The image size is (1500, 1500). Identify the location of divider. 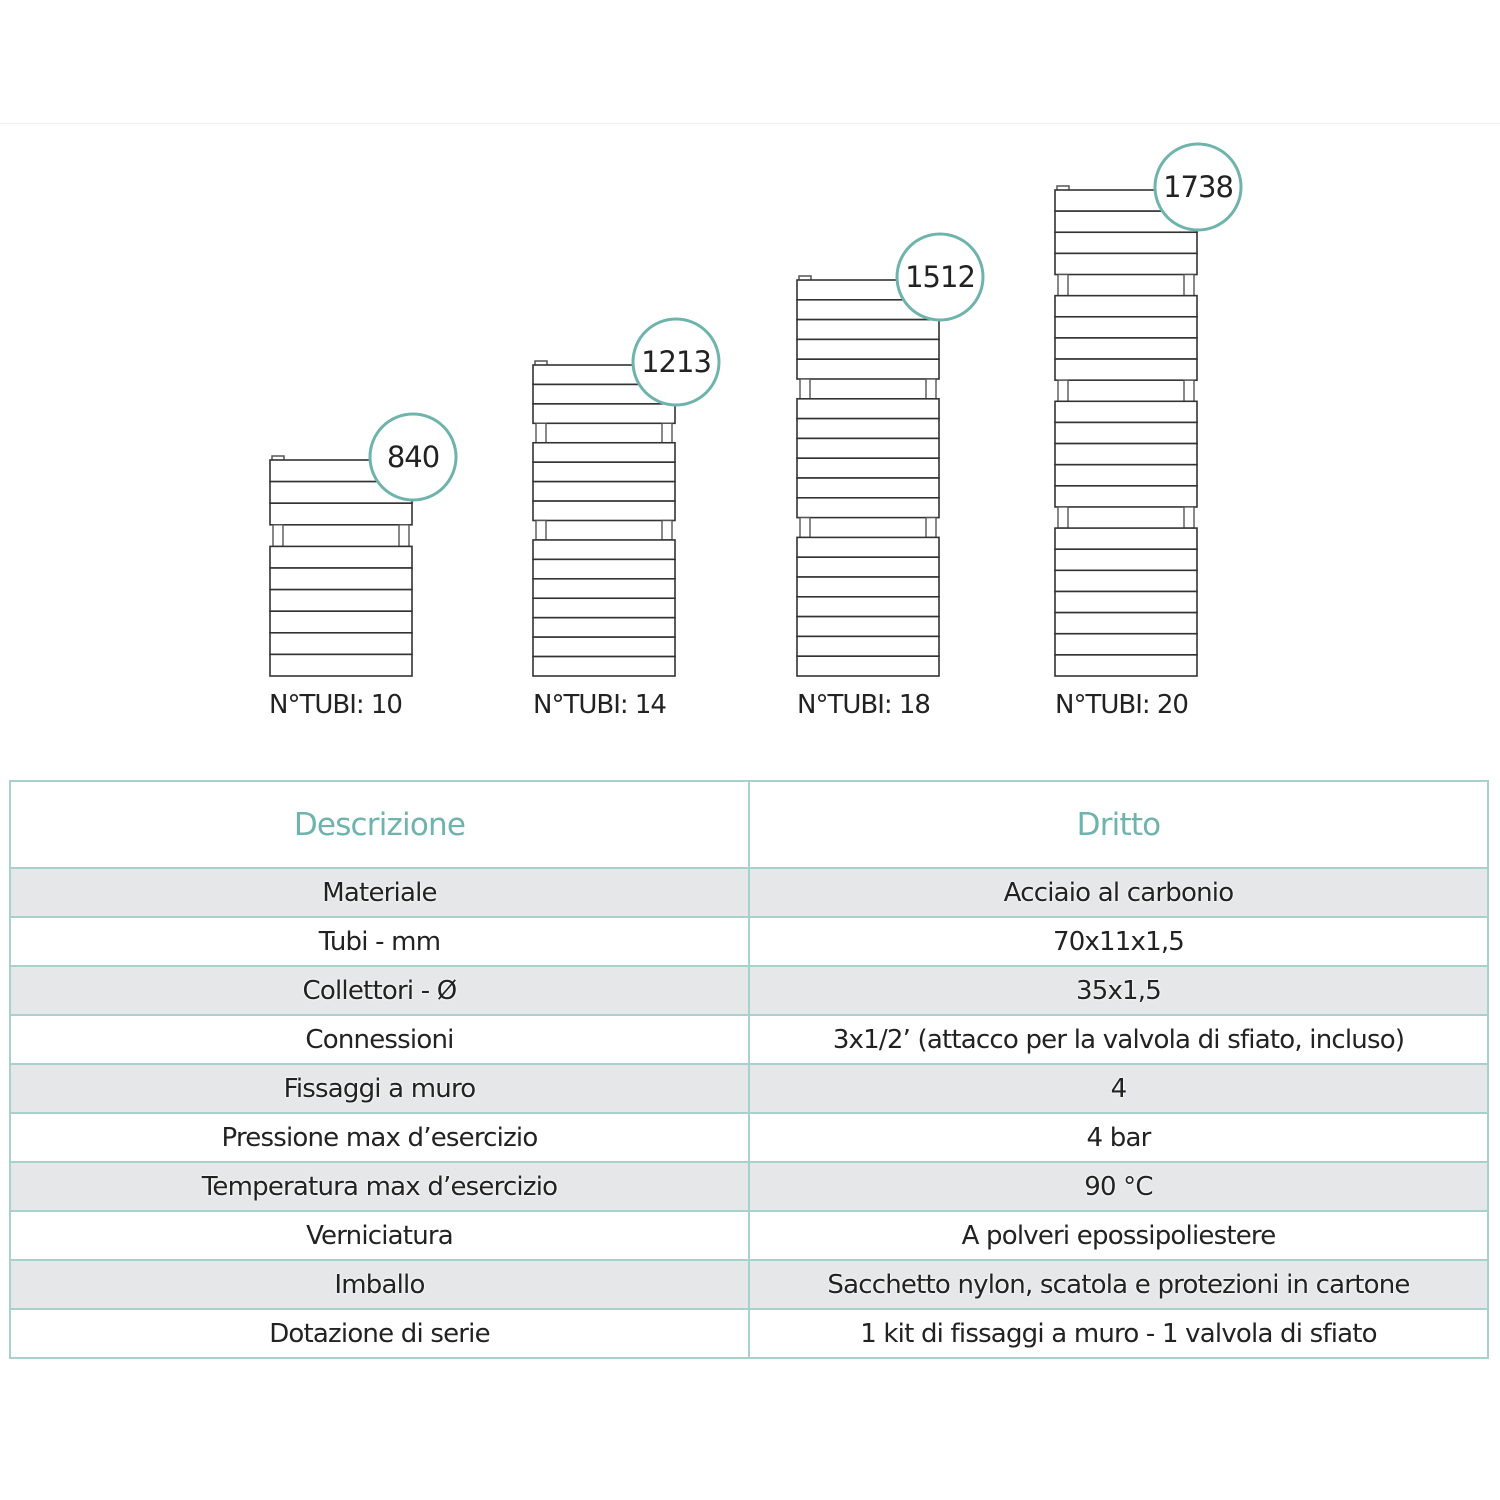
(750, 123).